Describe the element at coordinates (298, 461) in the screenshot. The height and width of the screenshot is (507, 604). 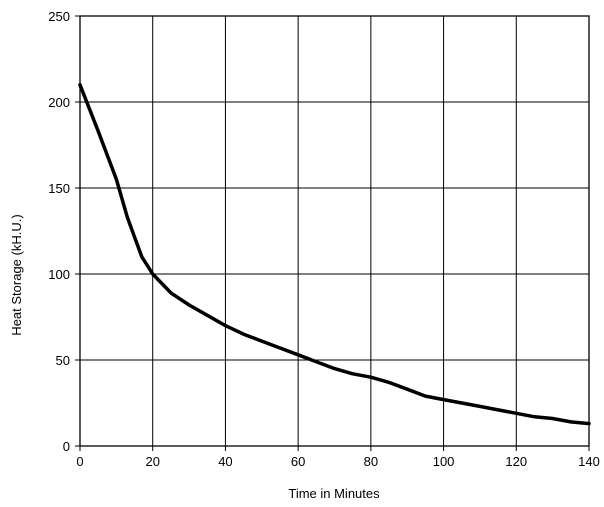
I see `x-tick-label: 60` at that location.